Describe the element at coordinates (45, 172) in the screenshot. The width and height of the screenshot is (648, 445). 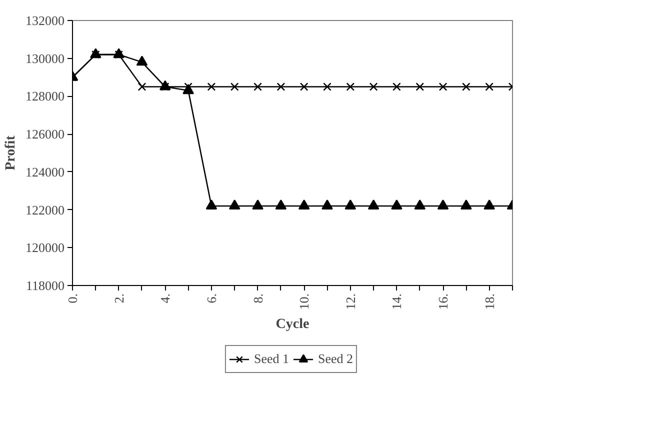
I see `y-tick-label: 124000` at that location.